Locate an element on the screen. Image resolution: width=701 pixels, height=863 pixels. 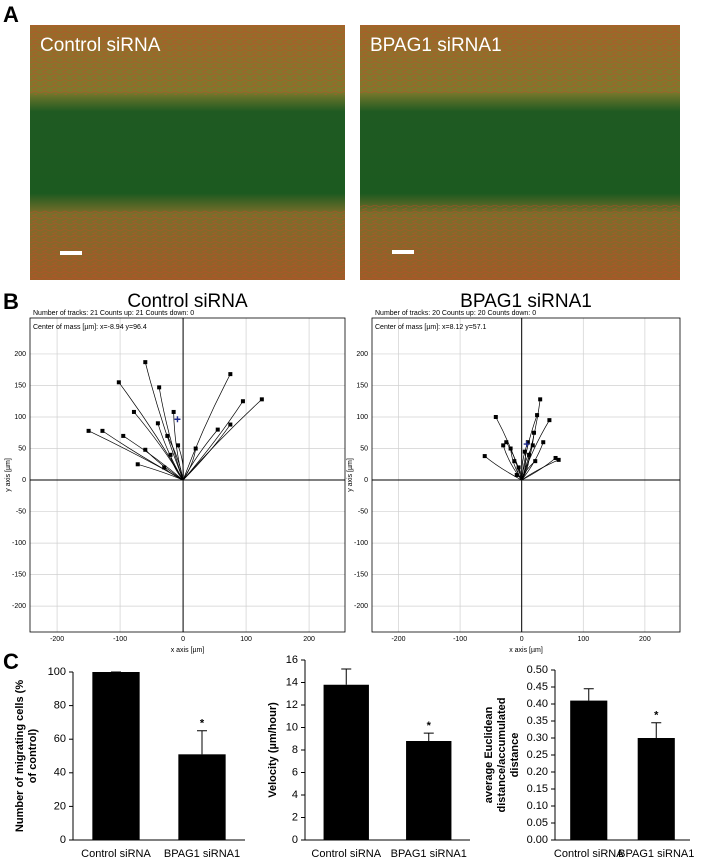
y-tick-label: 10 is located at coordinates (292, 727).